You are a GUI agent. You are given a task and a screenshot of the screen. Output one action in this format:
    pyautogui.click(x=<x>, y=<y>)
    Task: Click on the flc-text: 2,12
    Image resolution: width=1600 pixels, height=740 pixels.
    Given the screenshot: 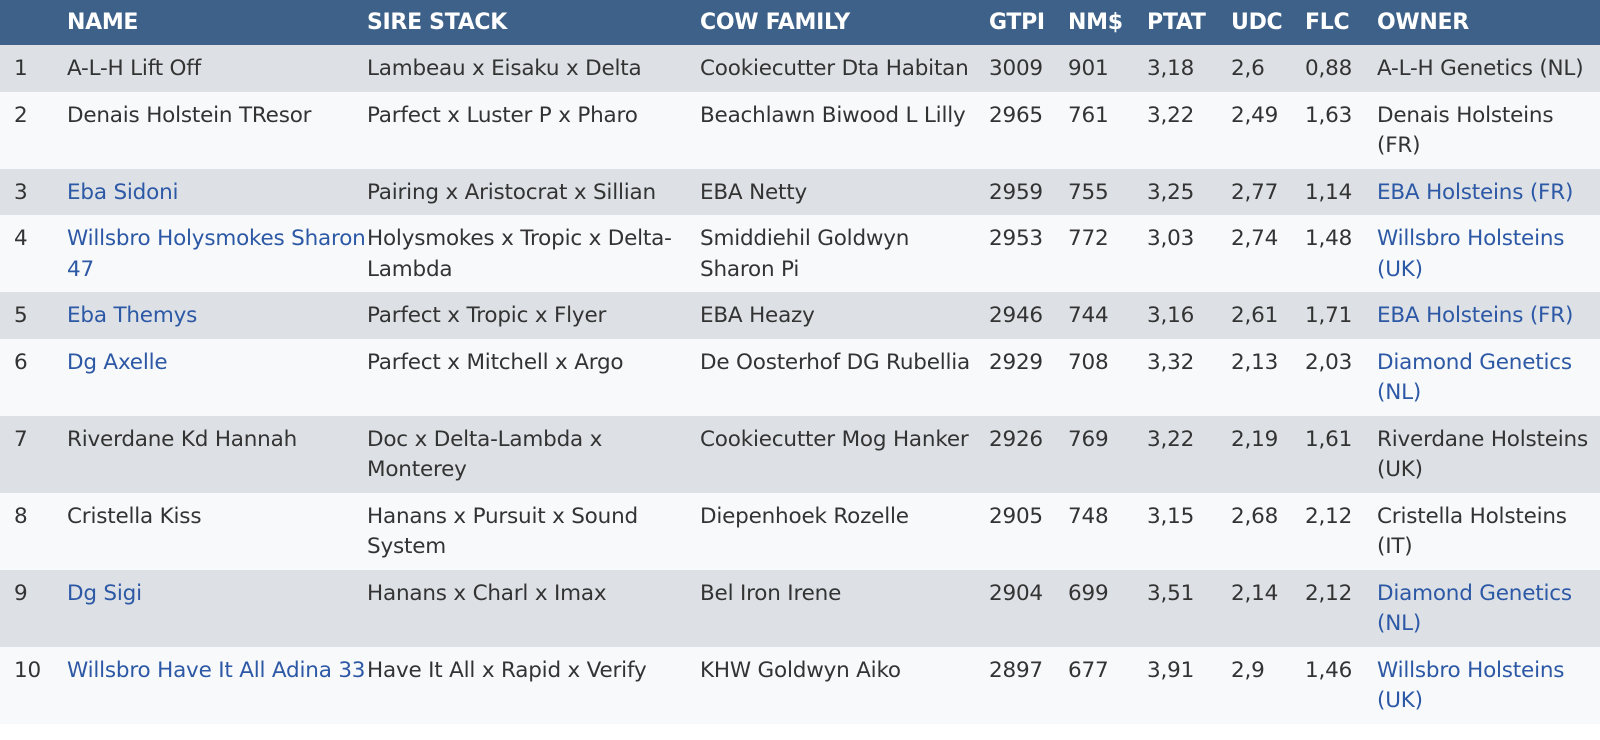 What is the action you would take?
    pyautogui.click(x=1329, y=593)
    